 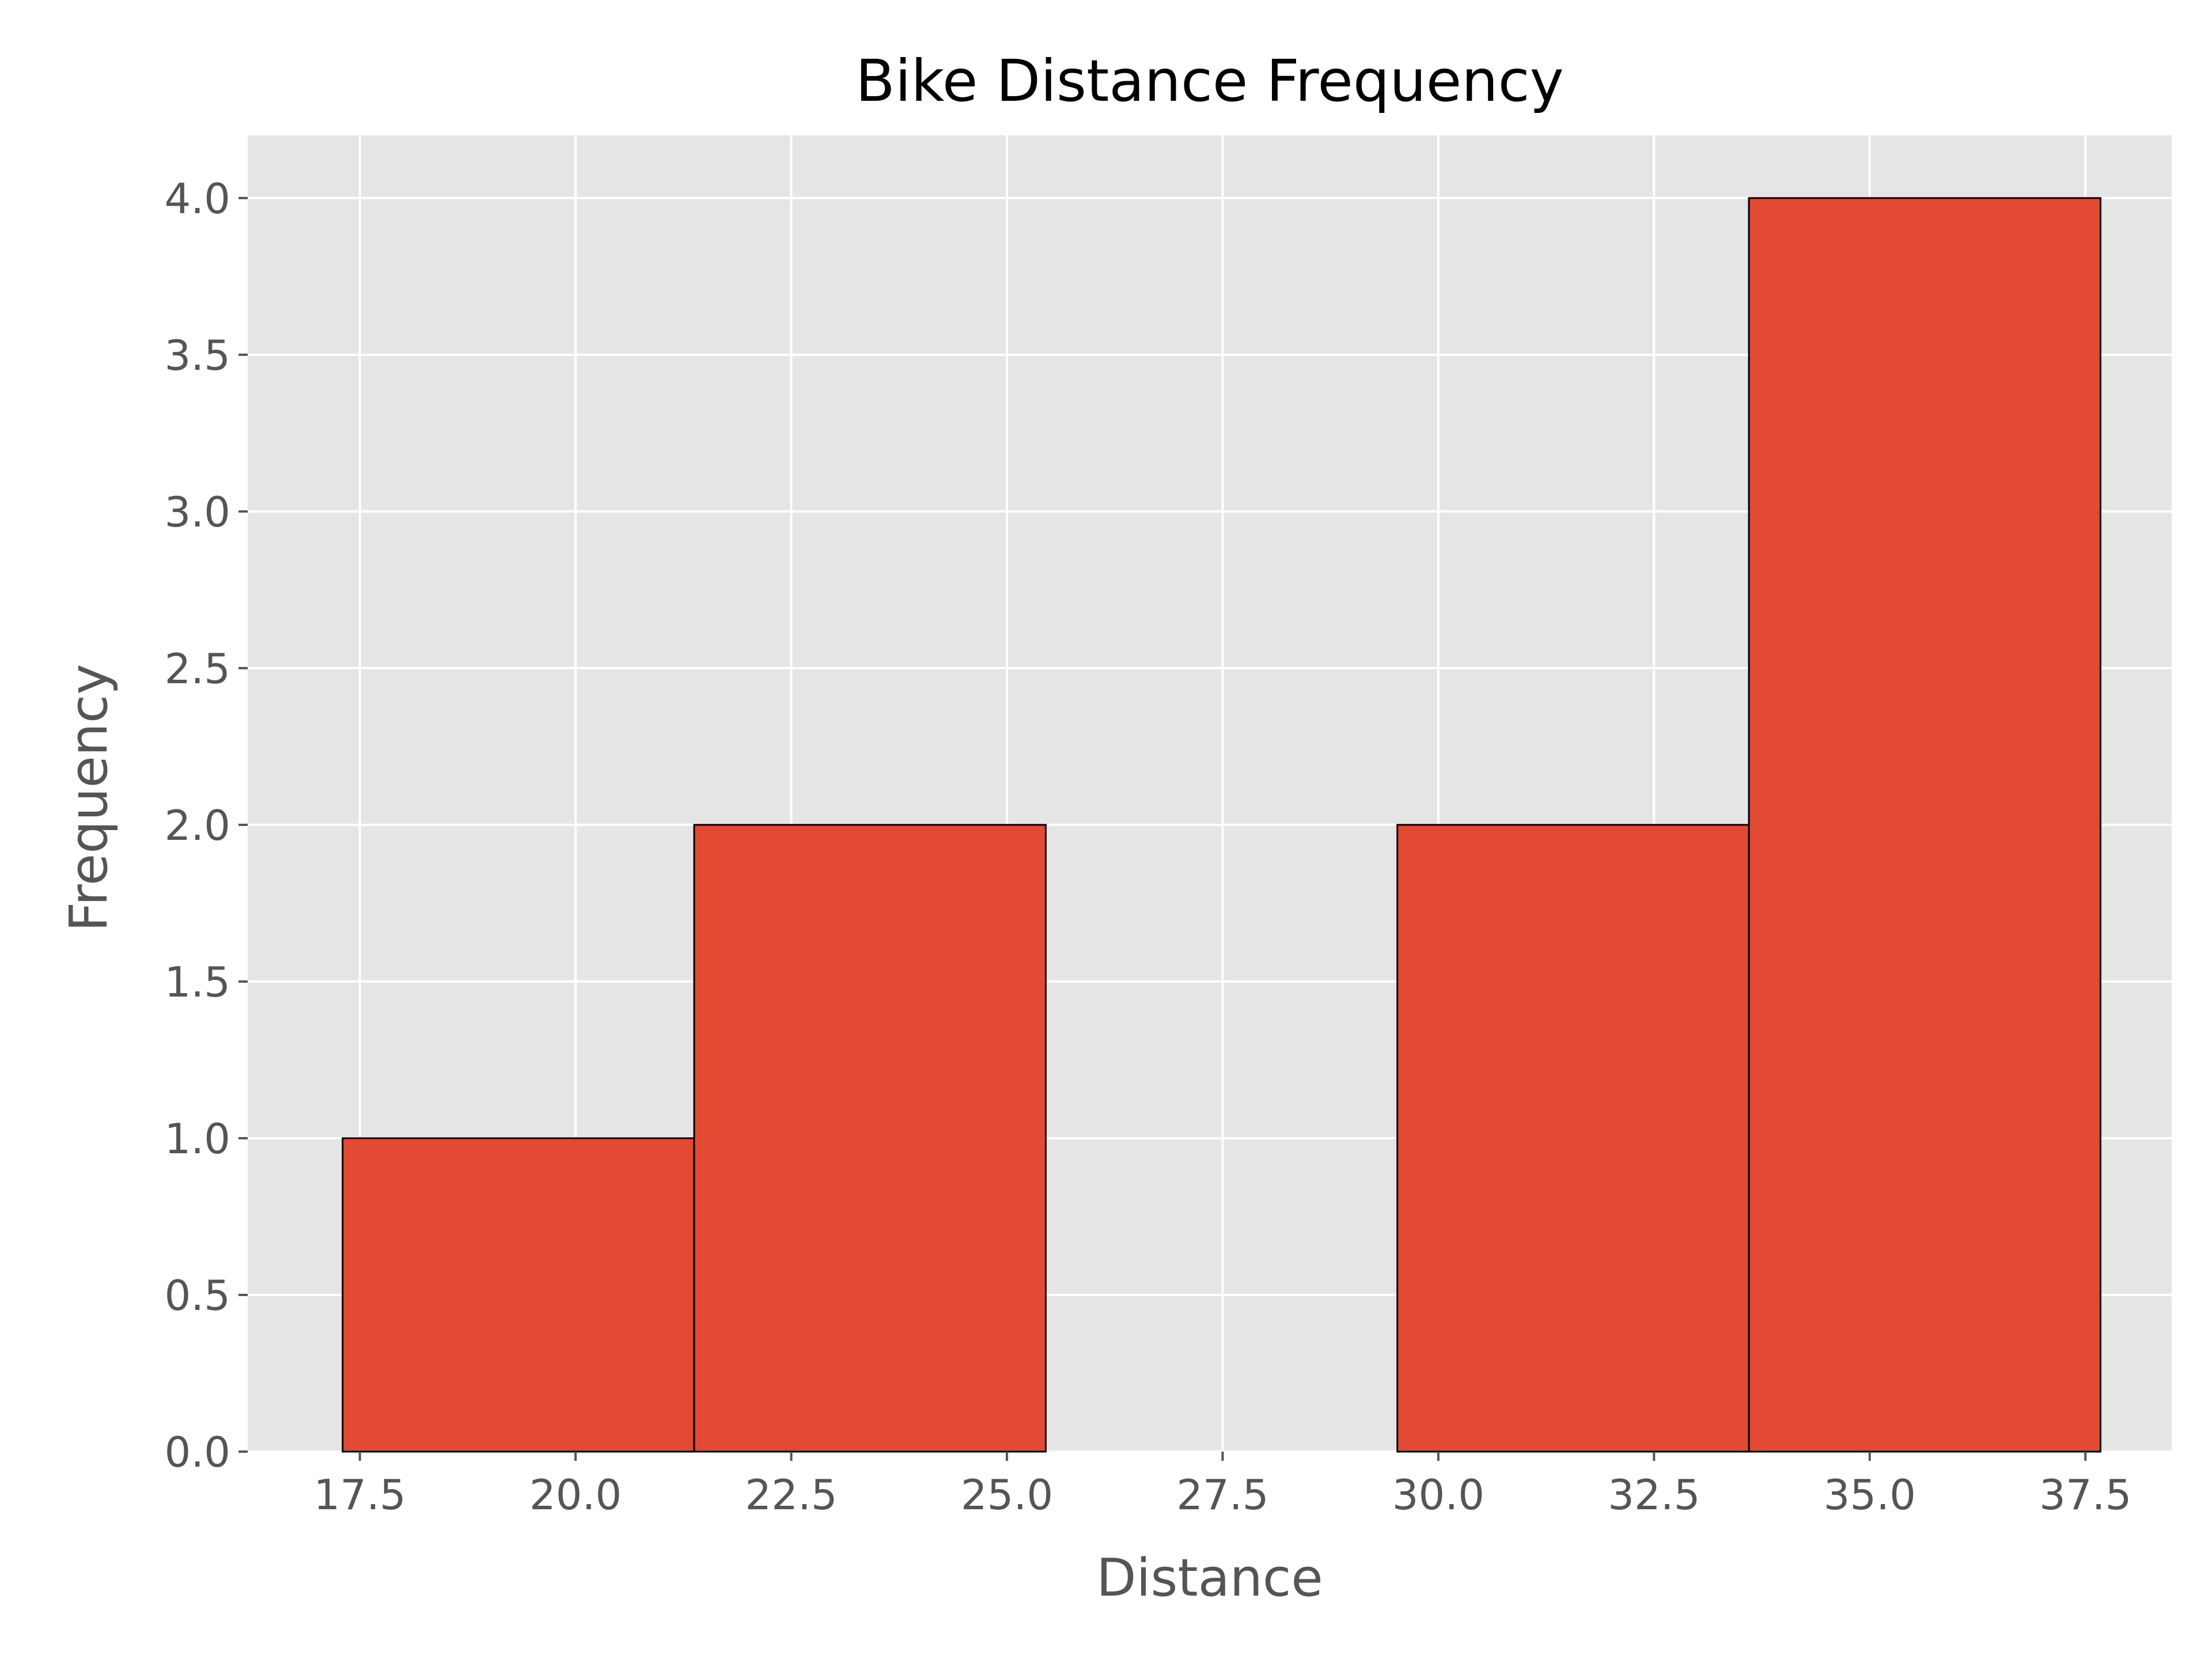 What do you see at coordinates (197, 669) in the screenshot?
I see `y-tick-label: 2.5` at bounding box center [197, 669].